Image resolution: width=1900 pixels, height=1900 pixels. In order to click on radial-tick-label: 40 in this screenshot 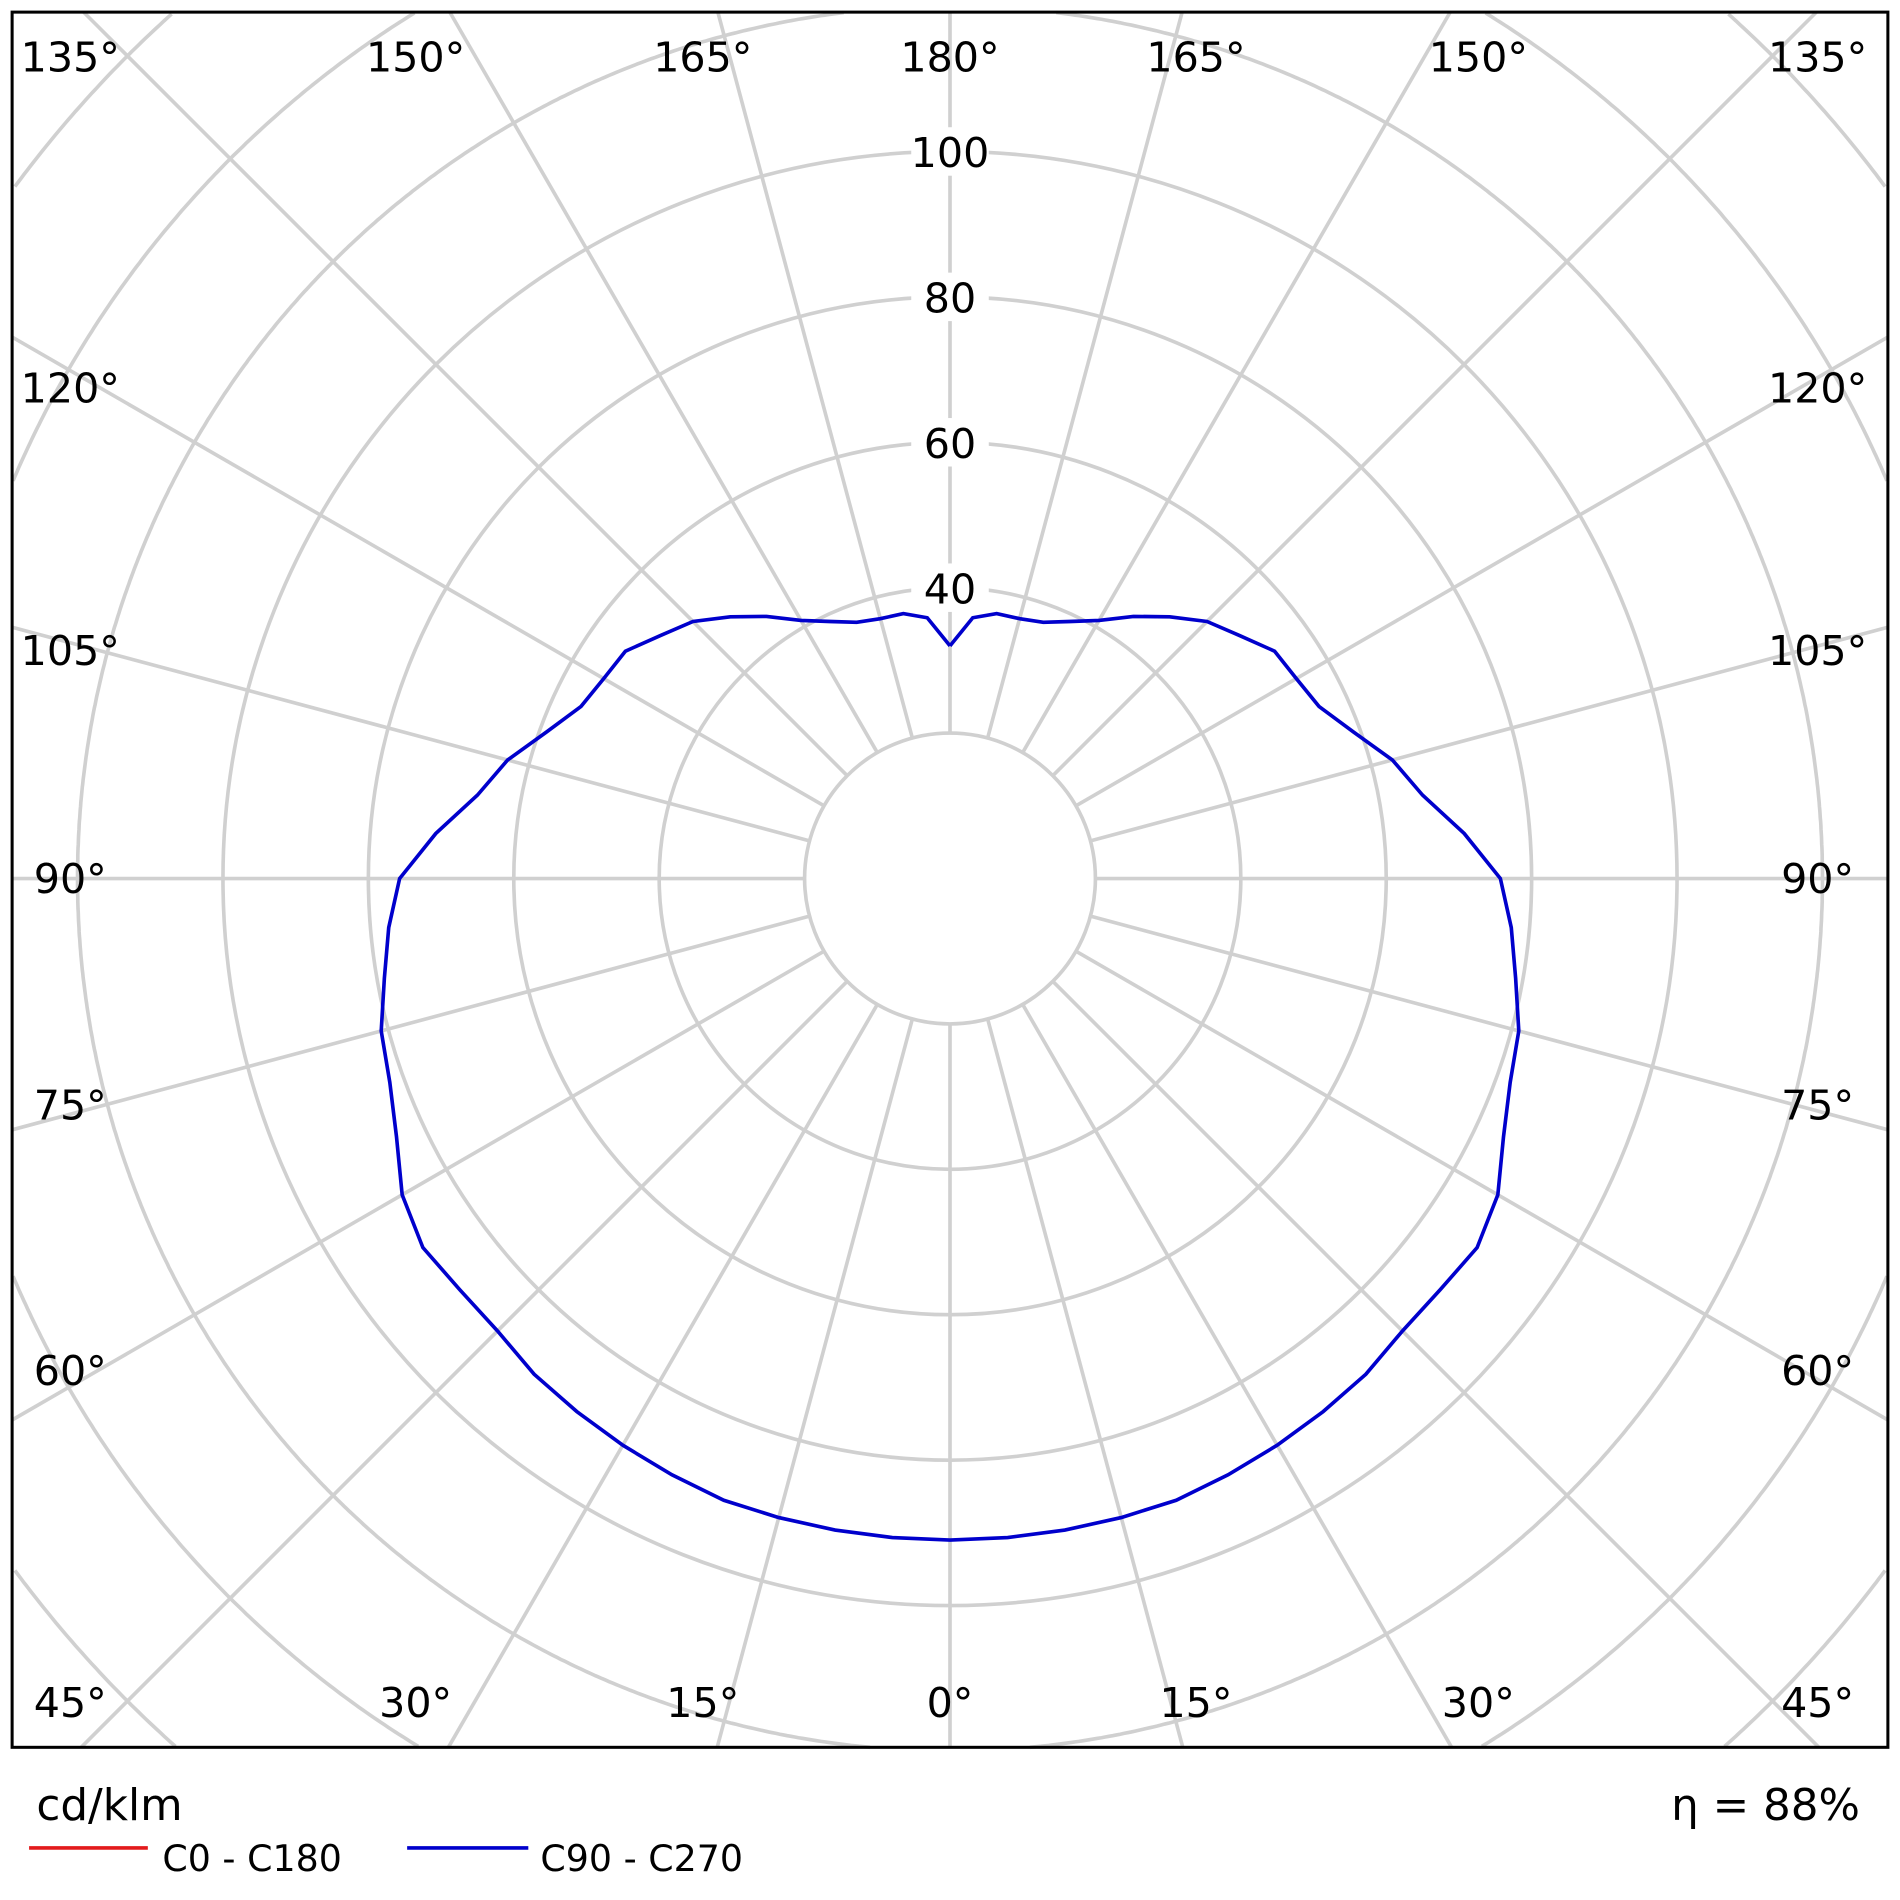, I will do `click(950, 589)`.